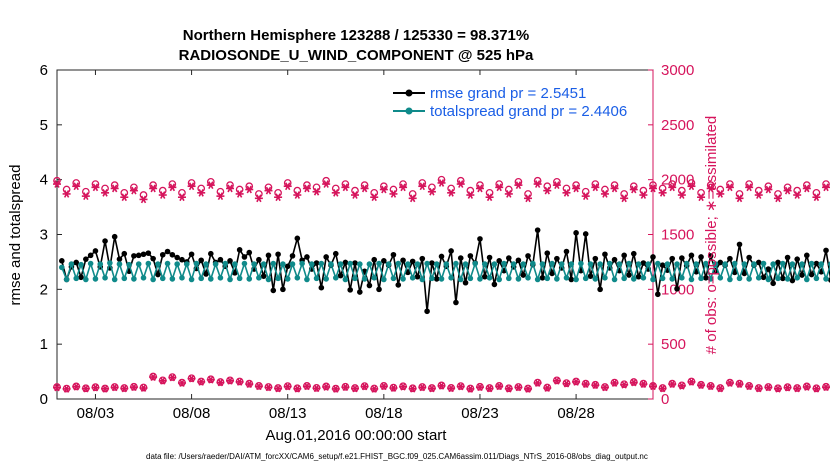 This screenshot has width=830, height=470. I want to click on y-axis-right-label: # of obs: o=possible; ∗=assimilated, so click(711, 235).